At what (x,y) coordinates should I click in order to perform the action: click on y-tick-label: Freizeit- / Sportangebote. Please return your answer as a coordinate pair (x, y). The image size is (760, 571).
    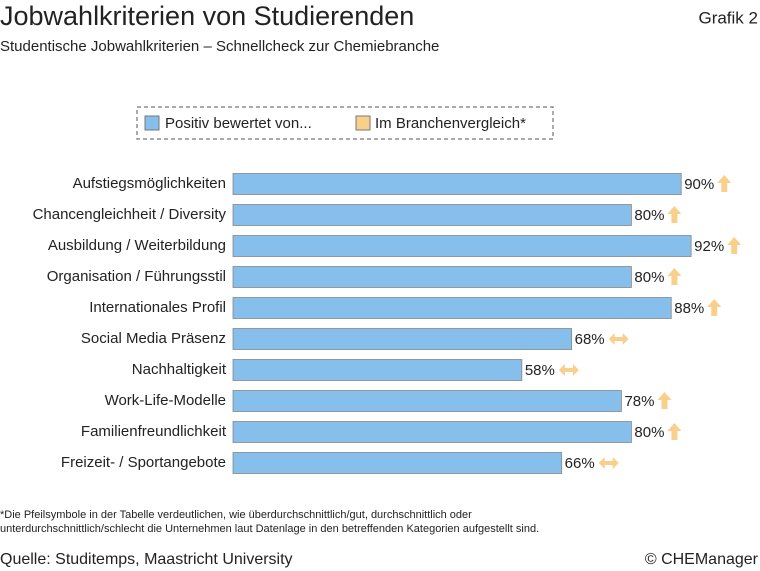
    Looking at the image, I should click on (143, 462).